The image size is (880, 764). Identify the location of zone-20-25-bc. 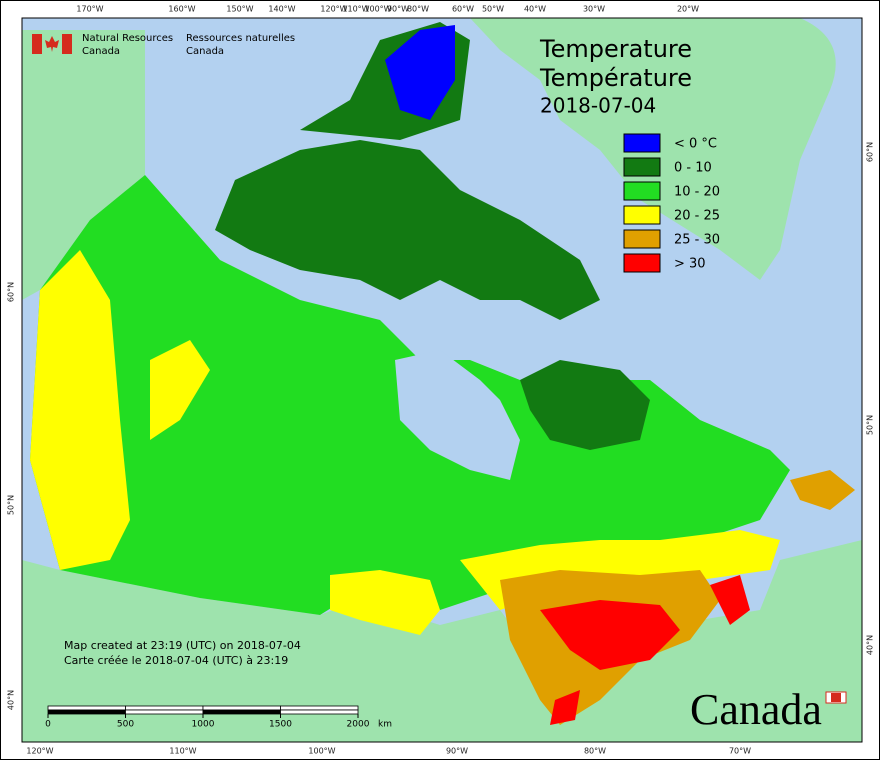
(80, 410).